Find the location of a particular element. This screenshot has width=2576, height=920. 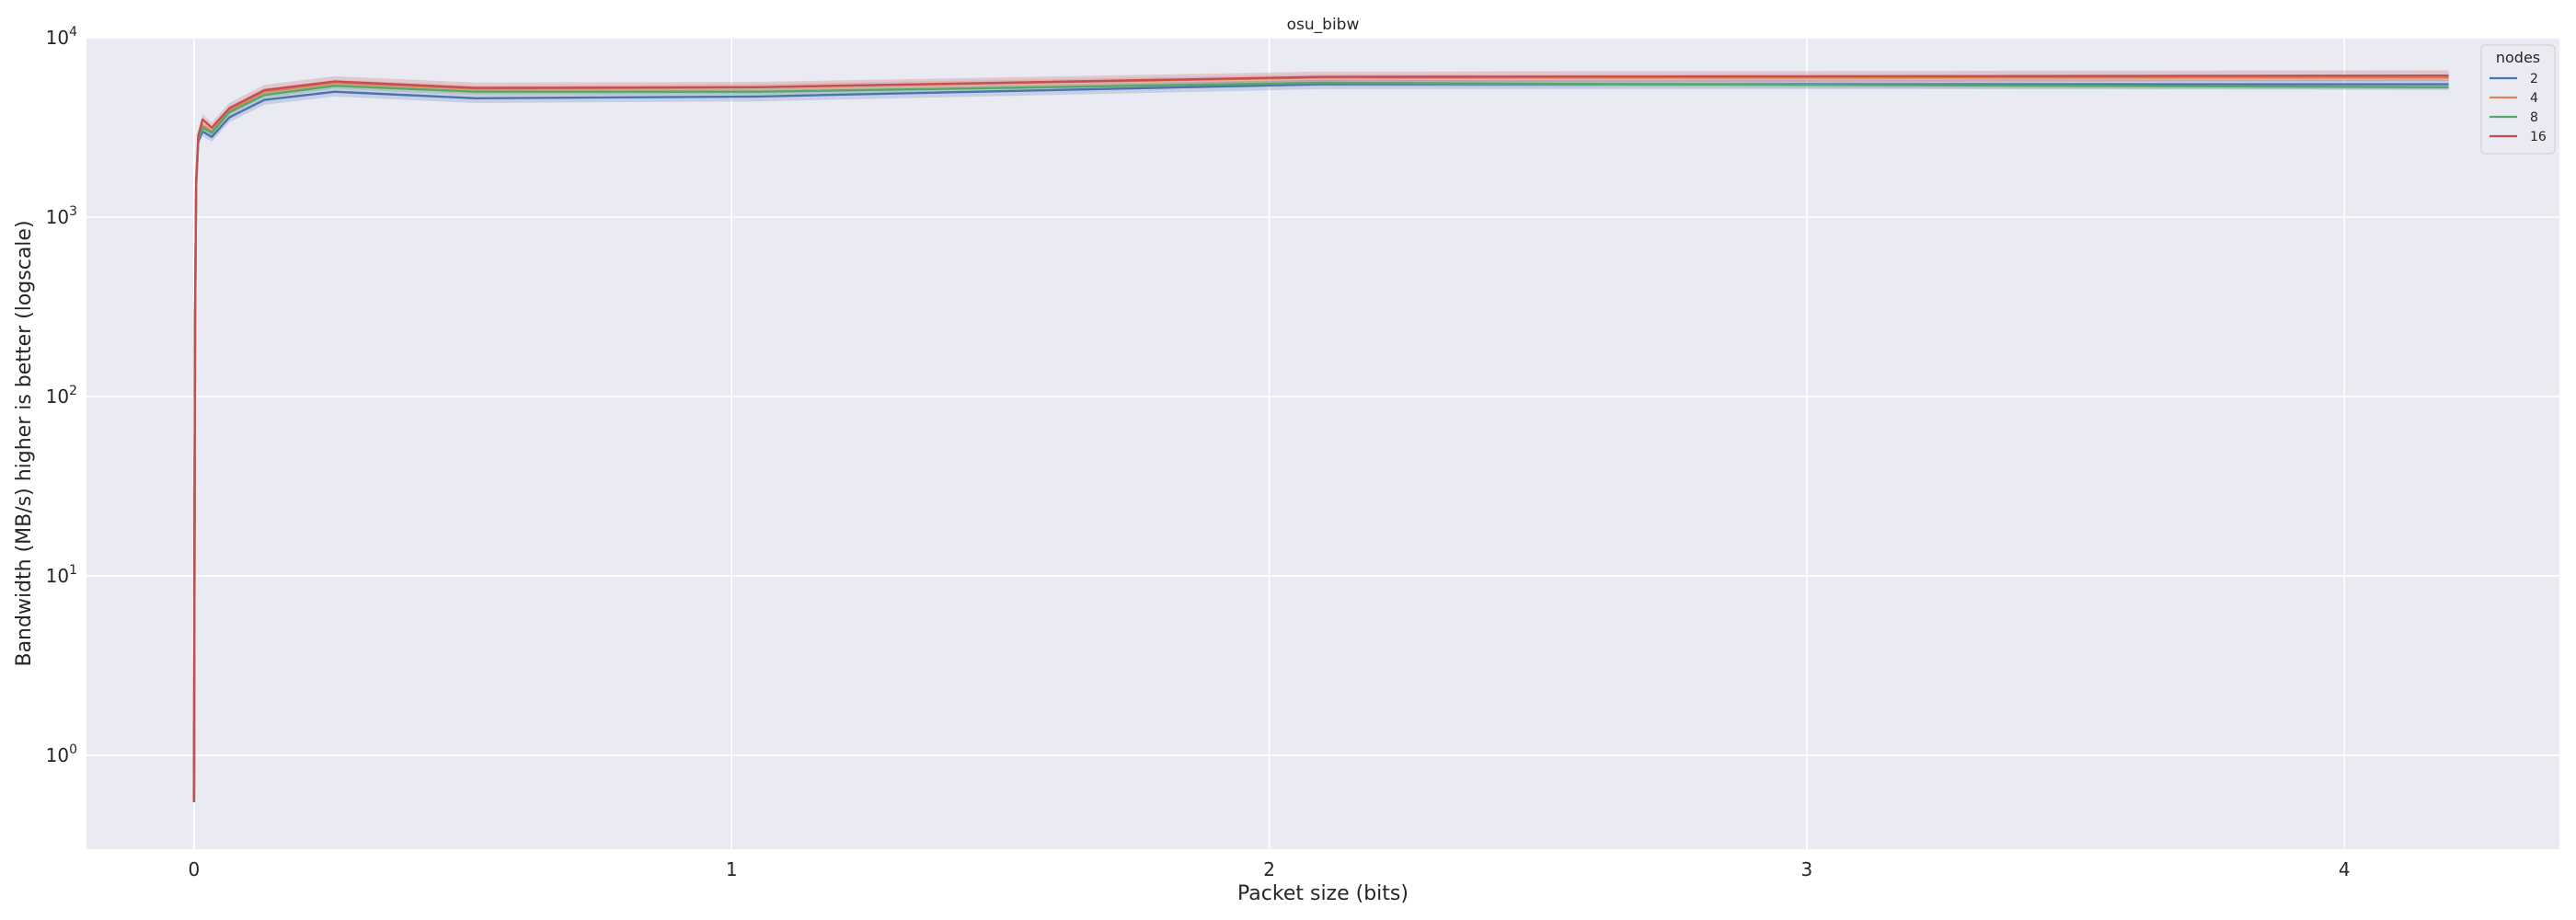

chart-title: osu_bibw is located at coordinates (1323, 25).